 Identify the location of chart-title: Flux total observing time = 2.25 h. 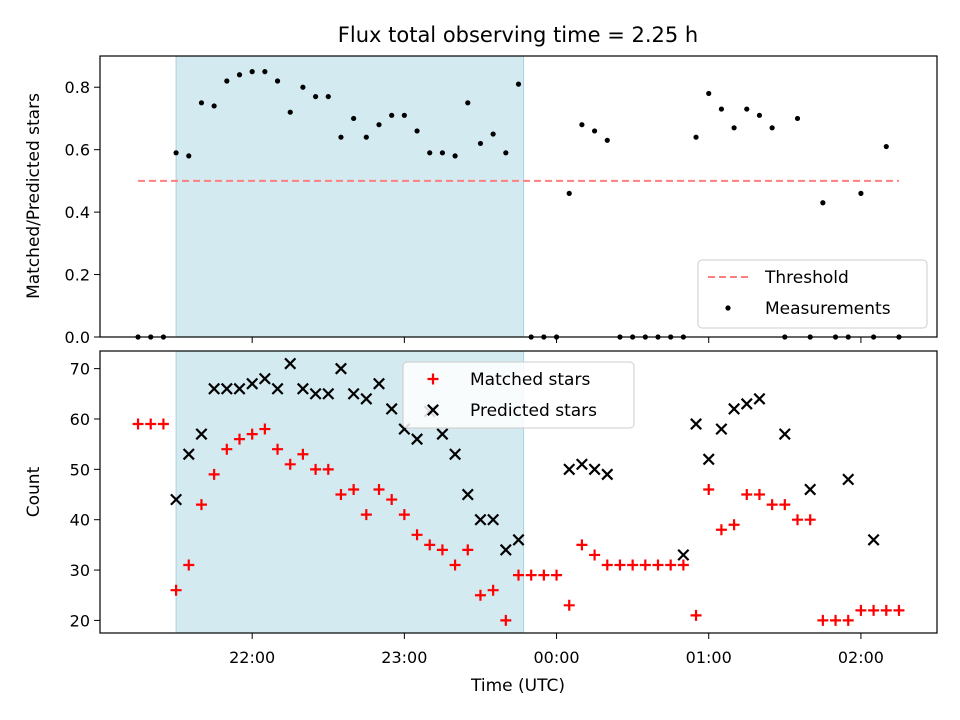
(518, 35).